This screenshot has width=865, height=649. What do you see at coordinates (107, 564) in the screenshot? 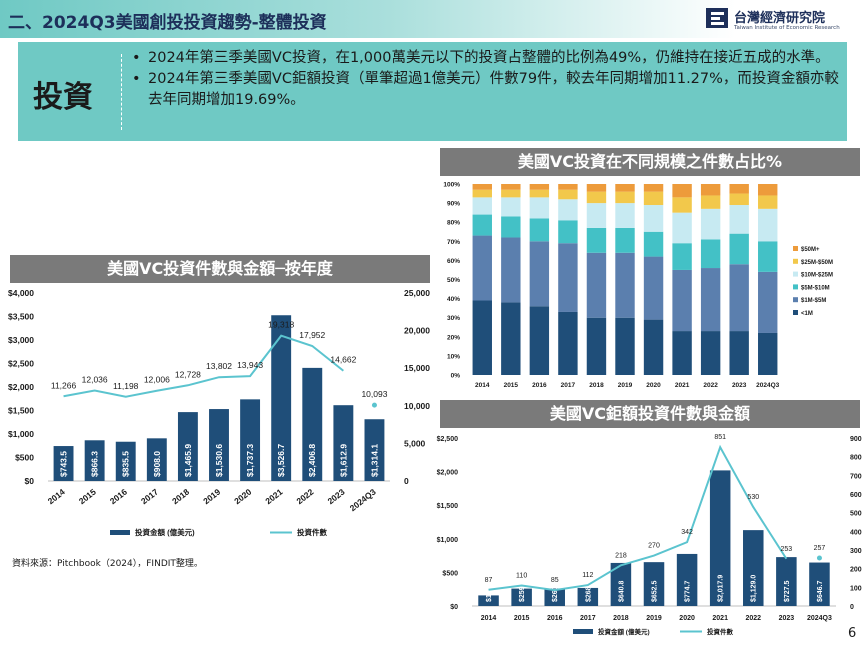
I see `source-note: 資料來源：Pitchbook（2024），FINDIT整理。` at bounding box center [107, 564].